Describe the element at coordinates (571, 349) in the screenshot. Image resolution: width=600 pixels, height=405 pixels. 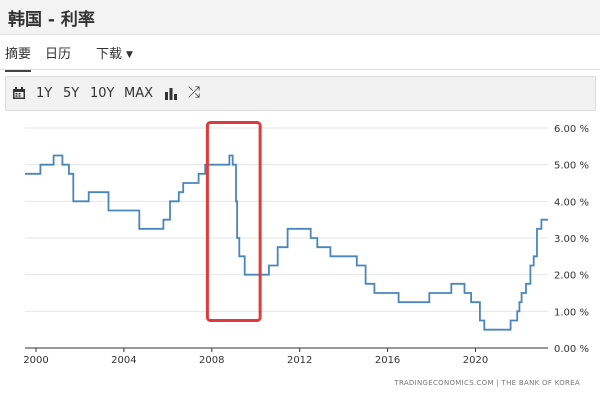
I see `y-tick-label: 0.00 %` at that location.